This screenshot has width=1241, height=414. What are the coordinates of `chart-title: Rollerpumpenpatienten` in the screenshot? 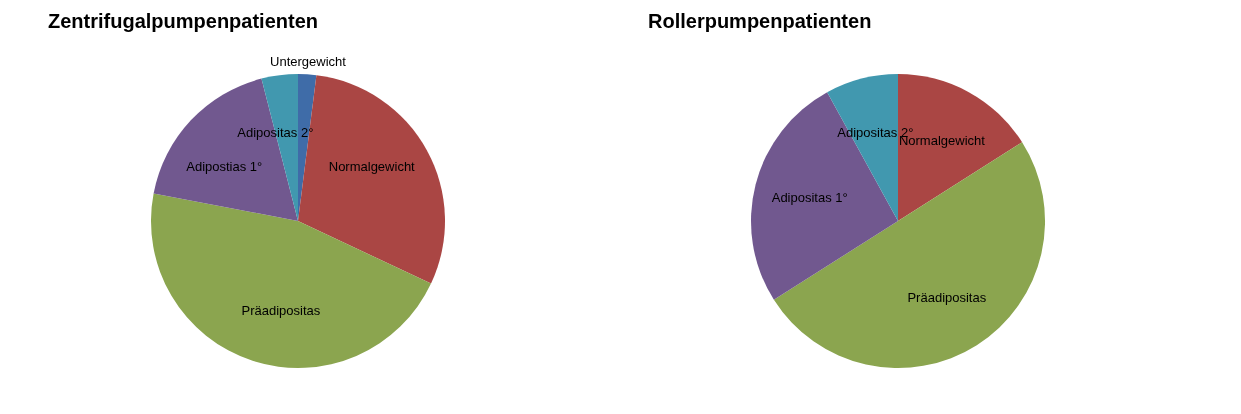 It's located at (760, 21).